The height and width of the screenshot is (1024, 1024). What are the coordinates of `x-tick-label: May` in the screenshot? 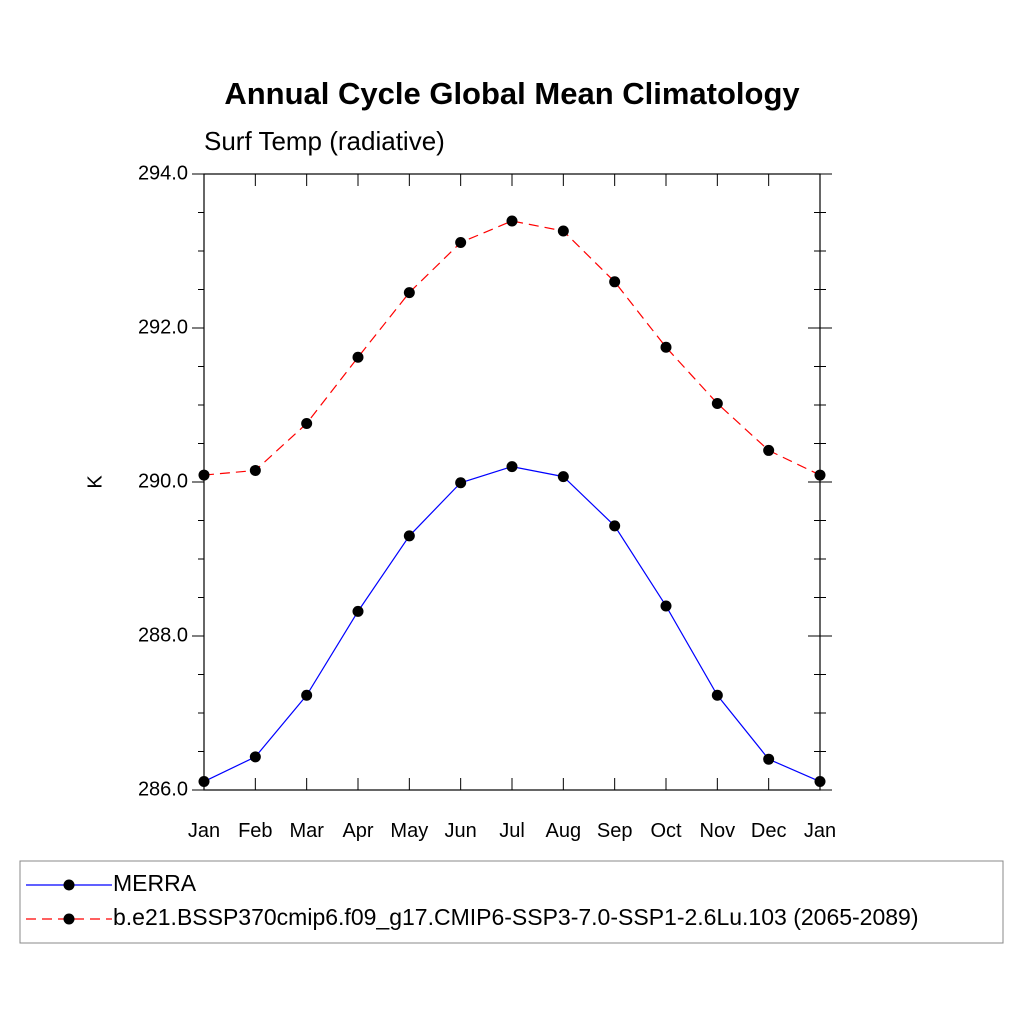 It's located at (409, 831).